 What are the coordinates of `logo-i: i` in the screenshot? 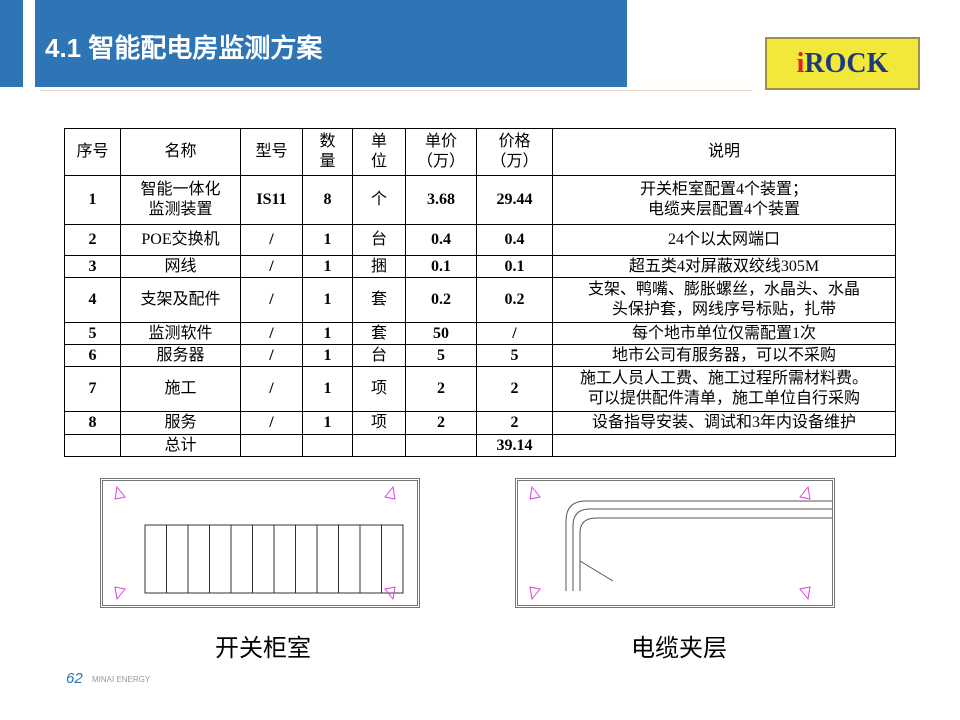 It's located at (800, 63).